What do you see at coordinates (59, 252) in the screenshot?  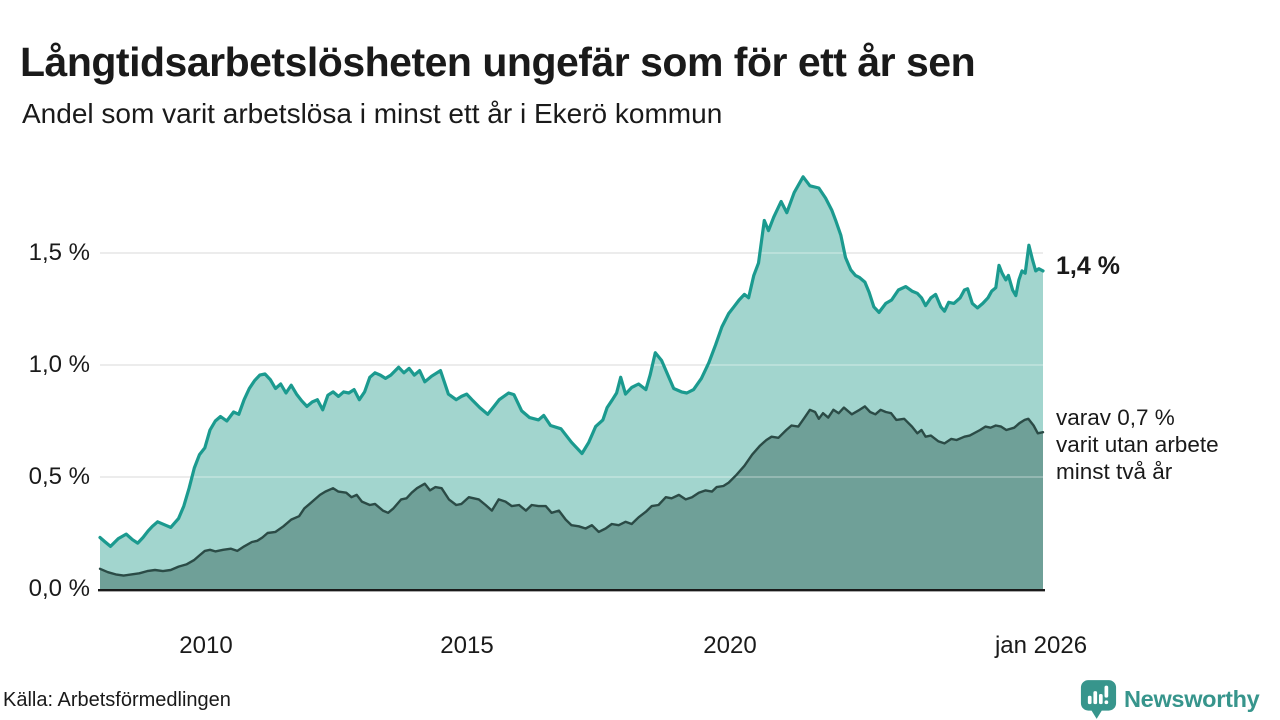 I see `y-axis-tick-label: 1,5 %` at bounding box center [59, 252].